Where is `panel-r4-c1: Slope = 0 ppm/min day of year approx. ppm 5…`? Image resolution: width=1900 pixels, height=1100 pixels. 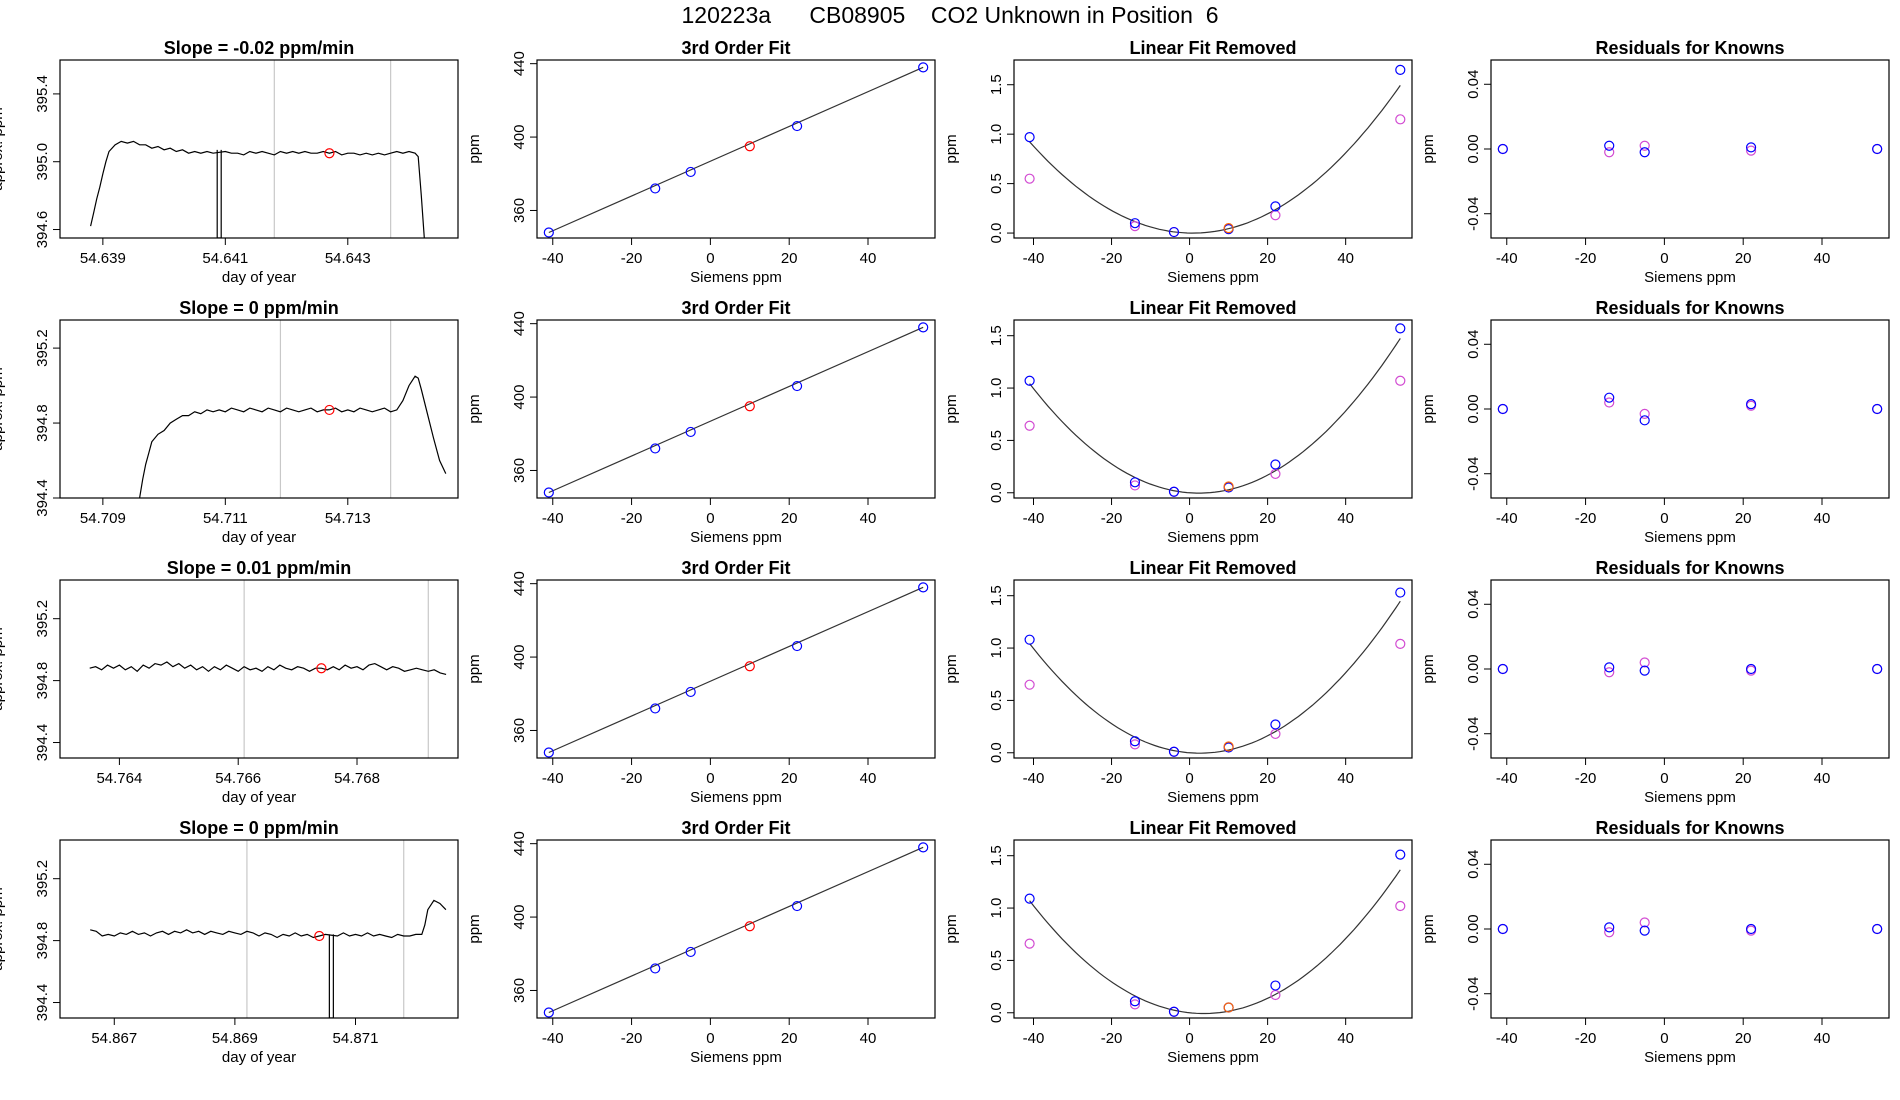
panel-r4-c1: Slope = 0 ppm/min day of year approx. ppm 5… is located at coordinates (229, 942).